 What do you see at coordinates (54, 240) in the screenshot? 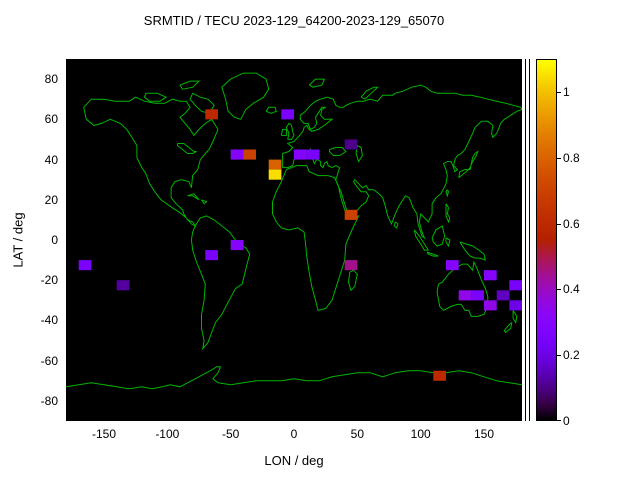
I see `y-tick-label: 0` at bounding box center [54, 240].